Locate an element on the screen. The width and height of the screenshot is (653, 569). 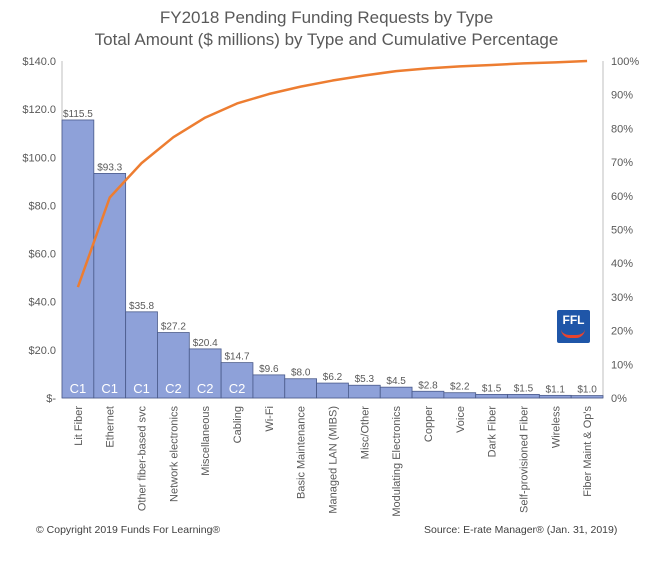
copyright-footer: © Copyright 2019 Funds For Learning® is located at coordinates (128, 530).